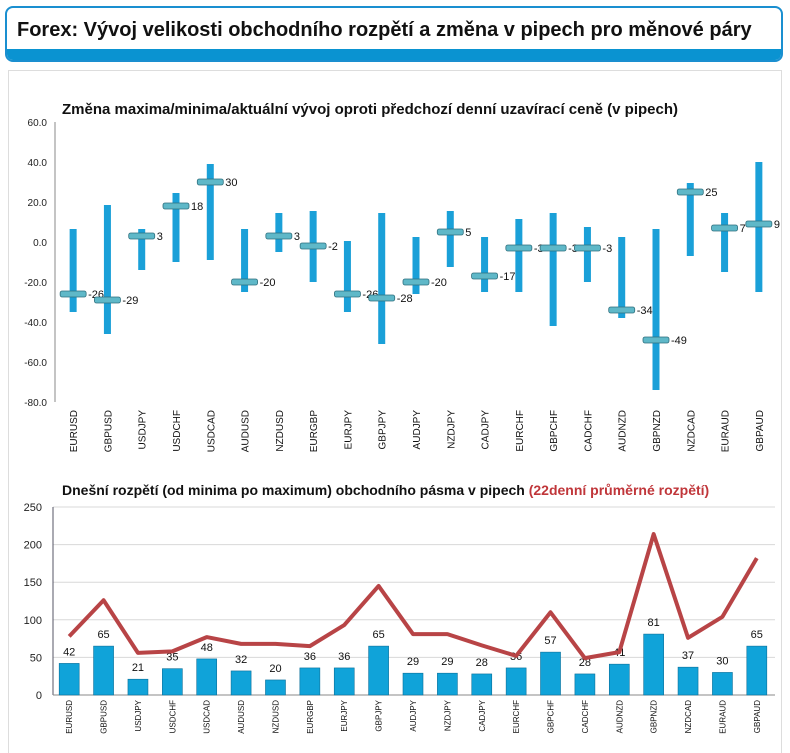  I want to click on chart2-x-tick: EURGBP, so click(310, 717).